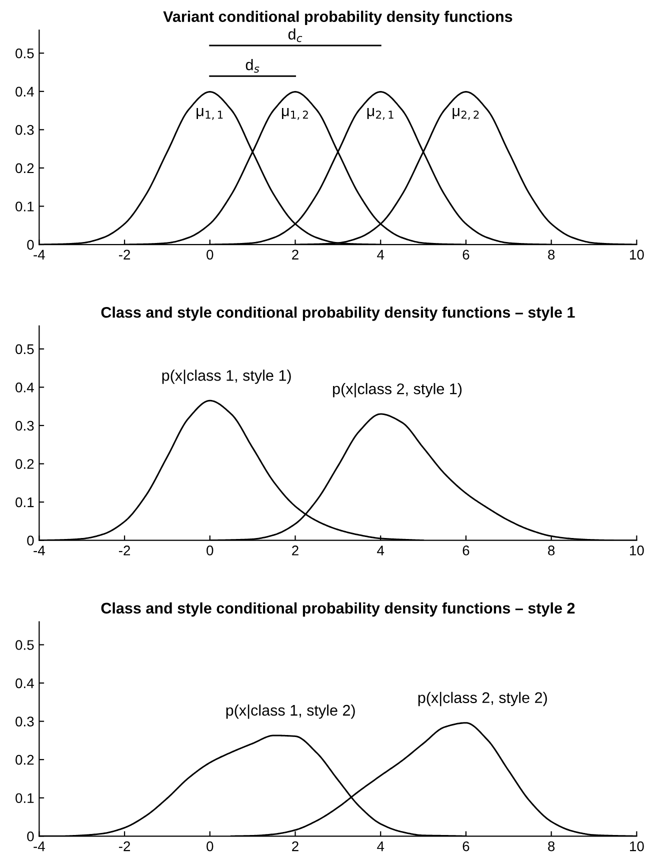 The height and width of the screenshot is (862, 653). What do you see at coordinates (380, 114) in the screenshot?
I see `annotation: μ$_{2,1}$` at bounding box center [380, 114].